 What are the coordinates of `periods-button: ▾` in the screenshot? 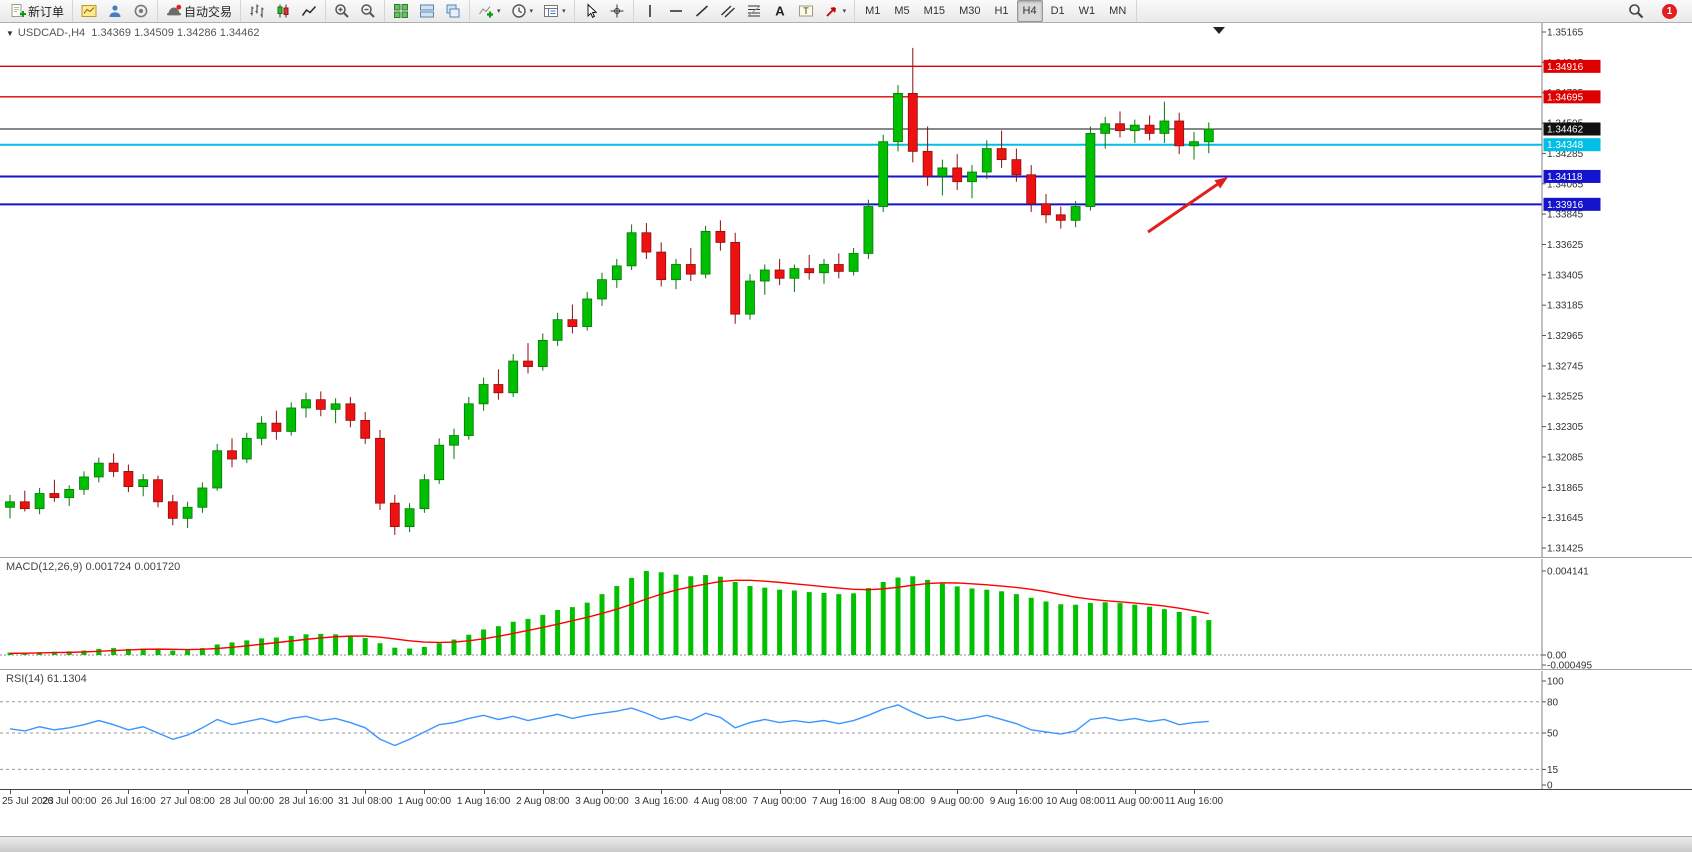 It's located at (522, 11).